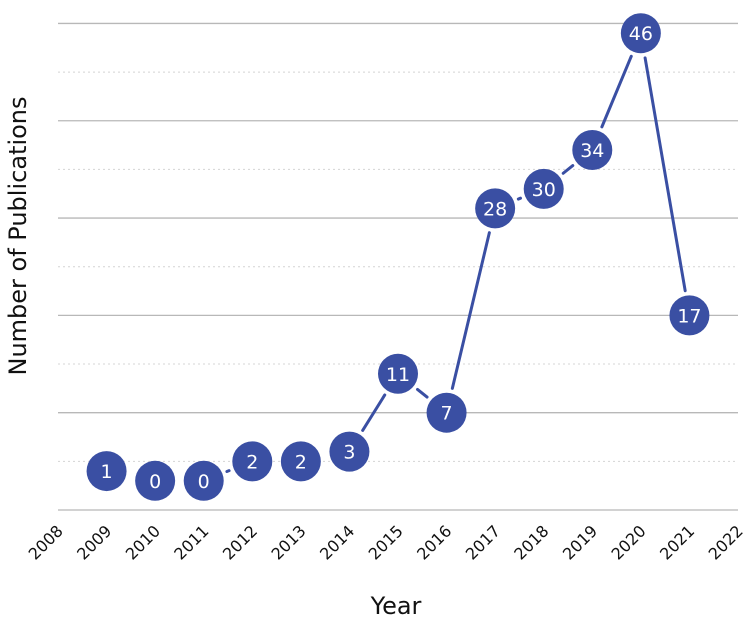 Image resolution: width=755 pixels, height=624 pixels. Describe the element at coordinates (337, 542) in the screenshot. I see `x-tick-label: 2014` at that location.